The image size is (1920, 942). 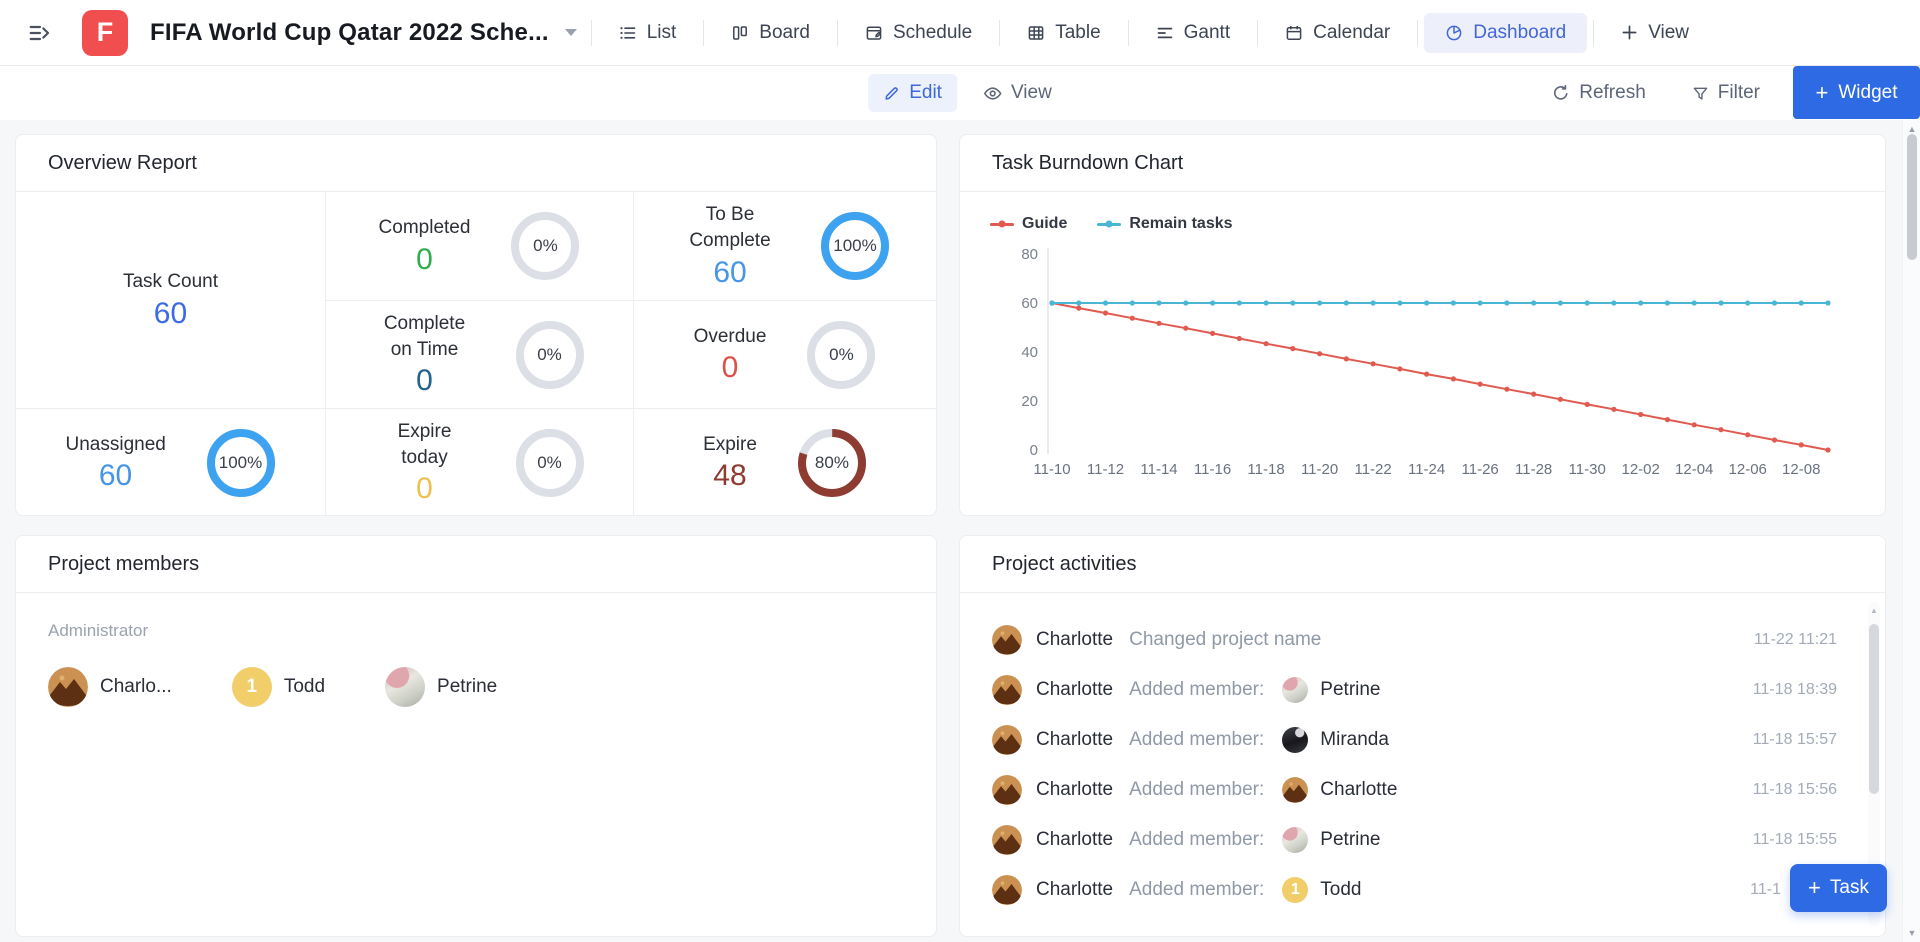 I want to click on refresh-button: Refresh, so click(x=1599, y=93).